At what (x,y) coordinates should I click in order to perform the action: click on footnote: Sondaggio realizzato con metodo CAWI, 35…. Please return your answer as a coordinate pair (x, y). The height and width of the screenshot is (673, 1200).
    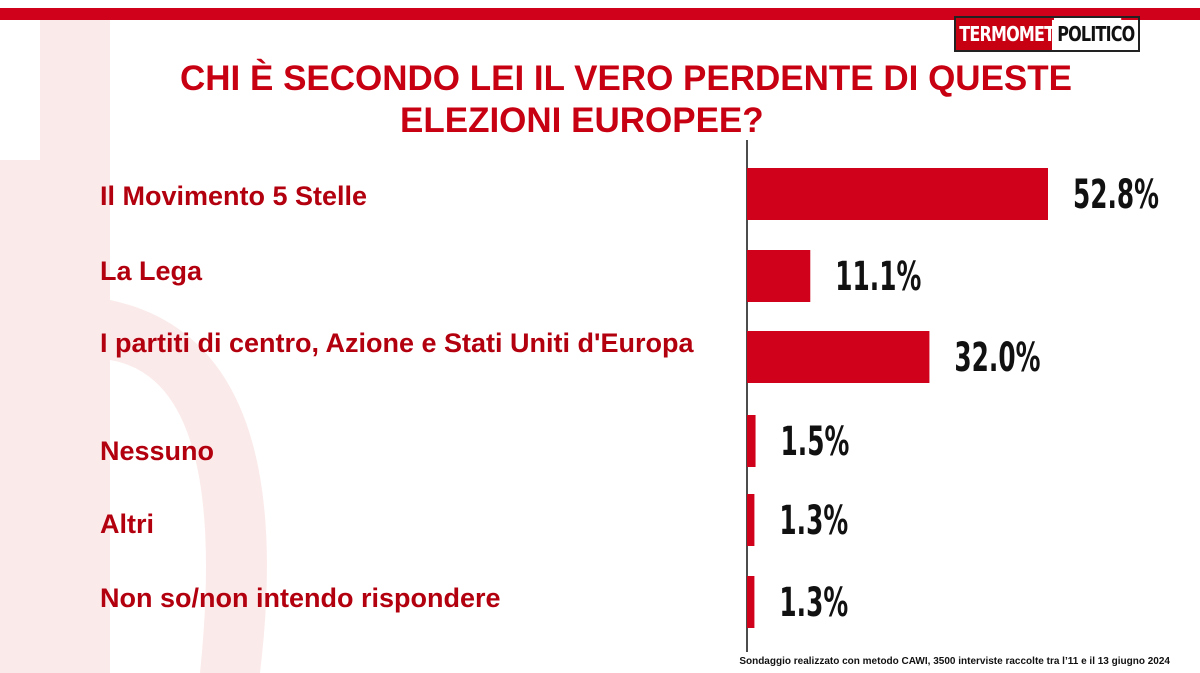
    Looking at the image, I should click on (954, 661).